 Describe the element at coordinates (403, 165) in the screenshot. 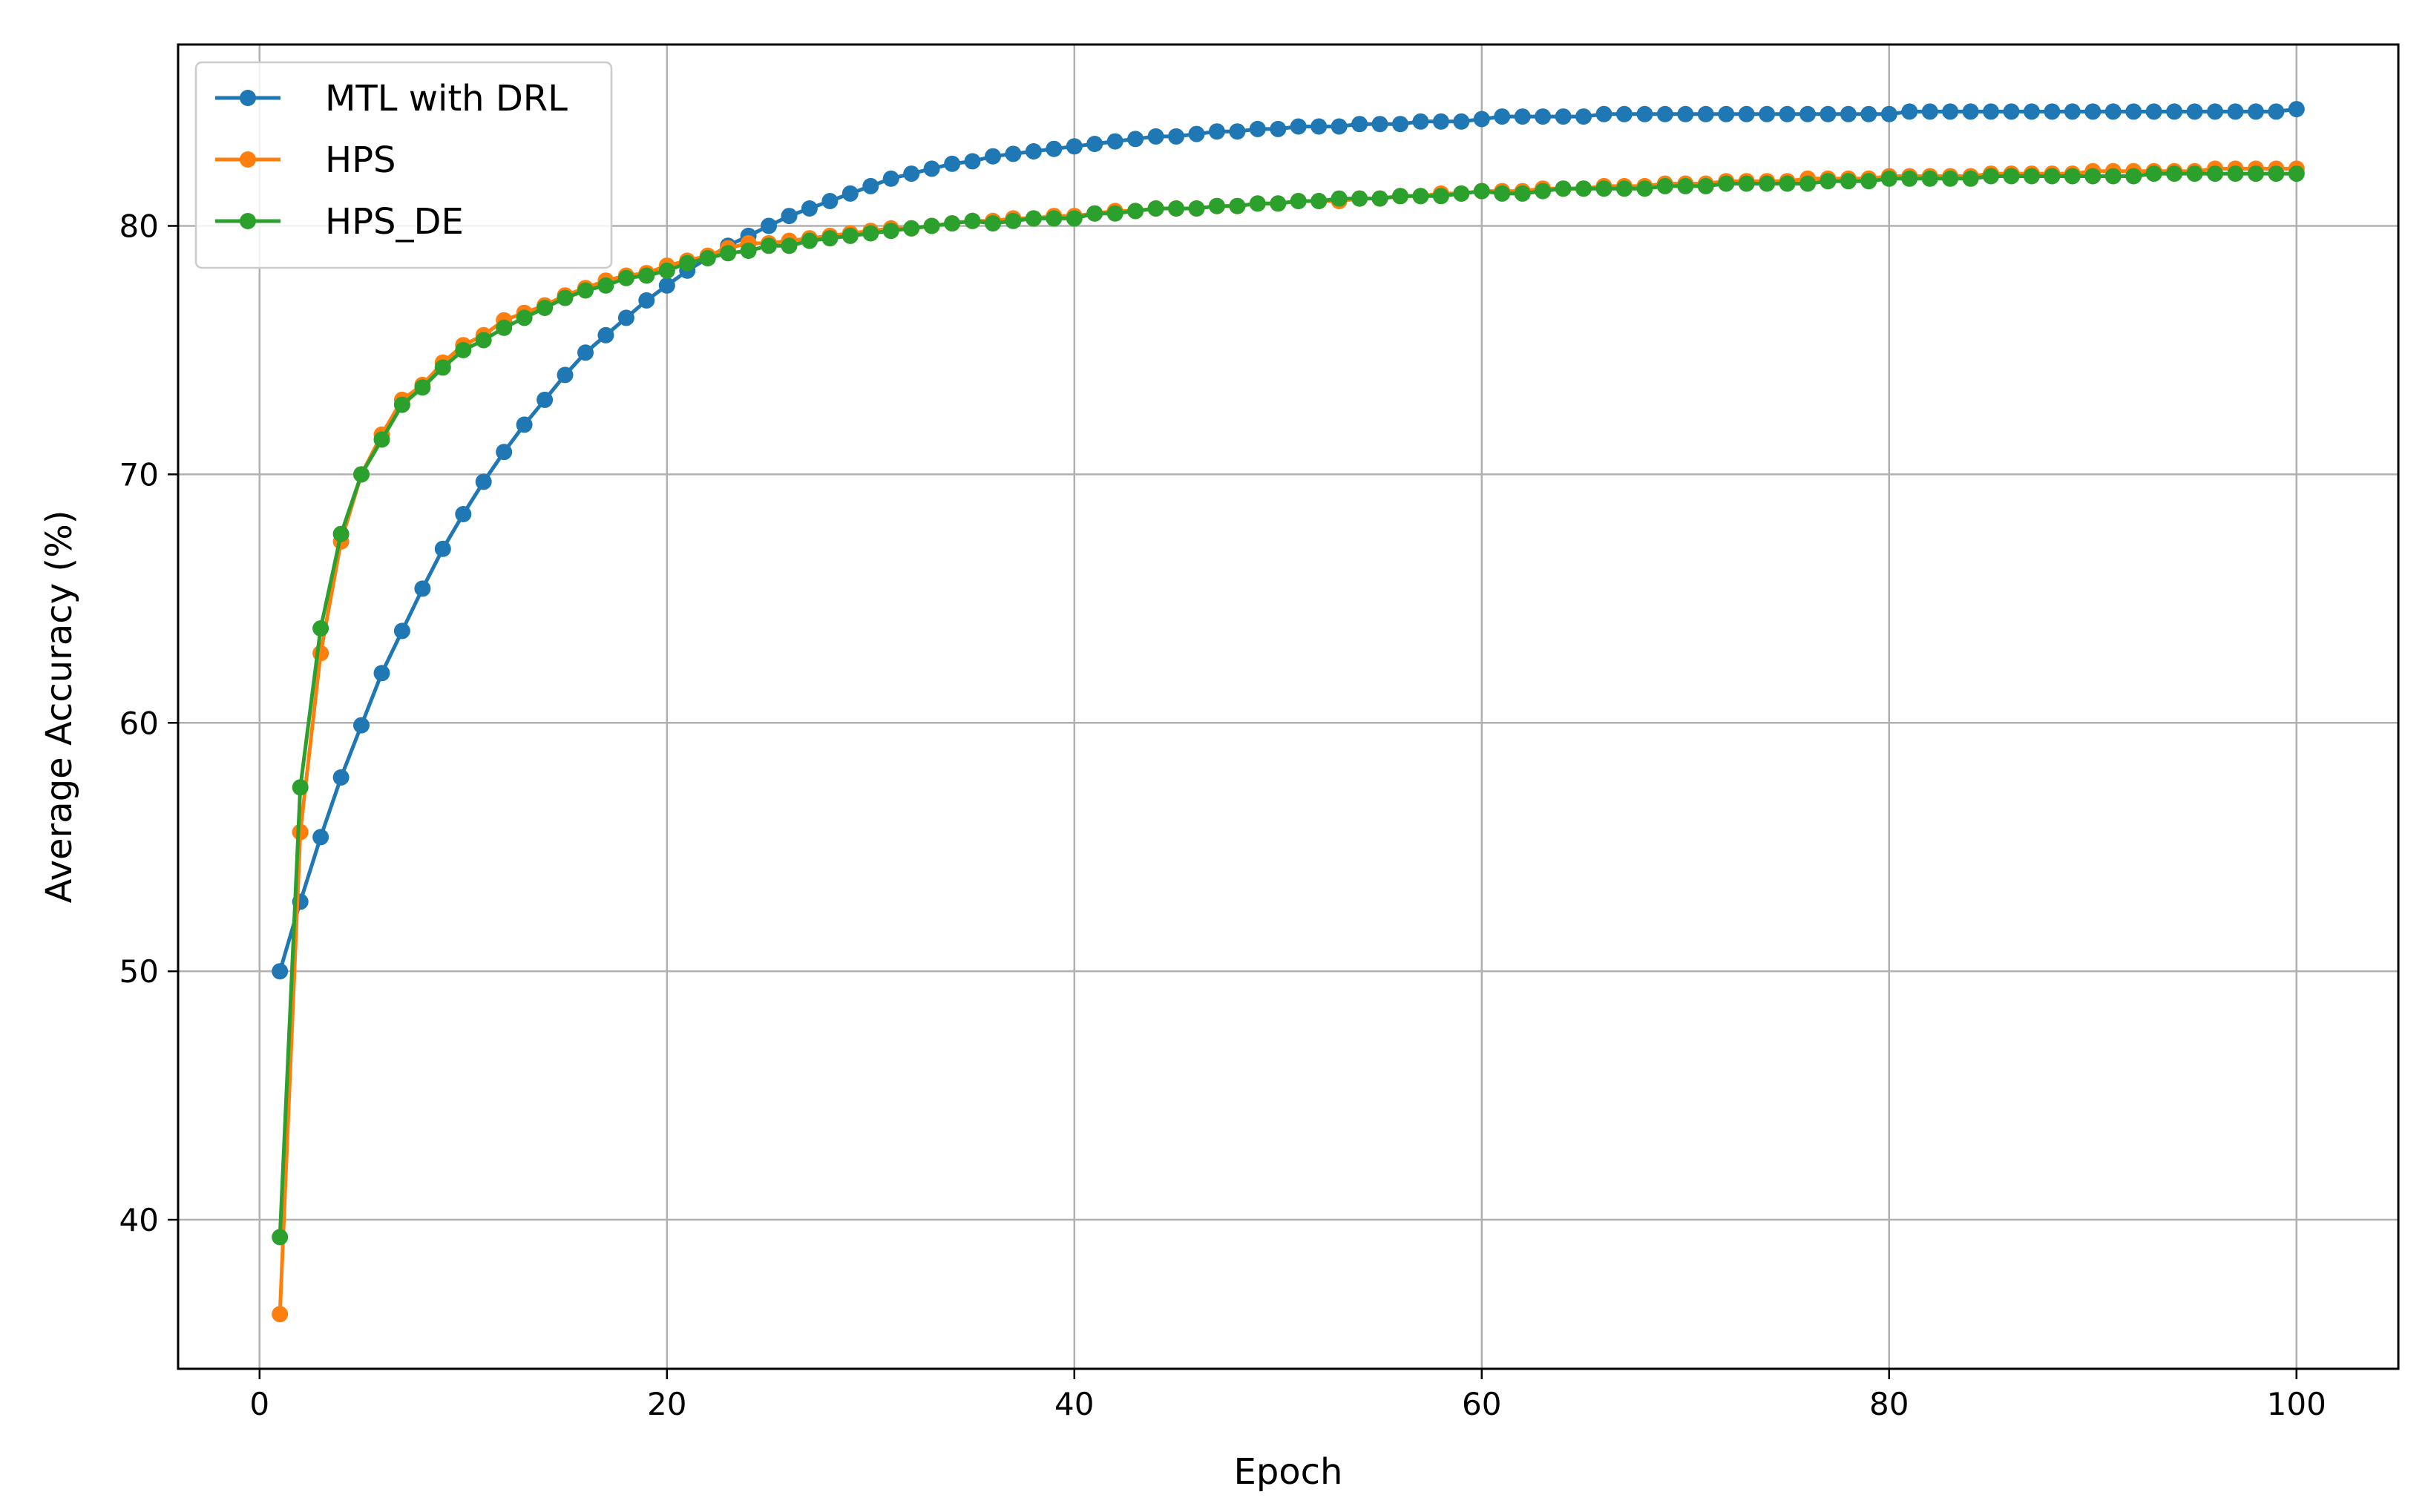

I see `legend-box` at that location.